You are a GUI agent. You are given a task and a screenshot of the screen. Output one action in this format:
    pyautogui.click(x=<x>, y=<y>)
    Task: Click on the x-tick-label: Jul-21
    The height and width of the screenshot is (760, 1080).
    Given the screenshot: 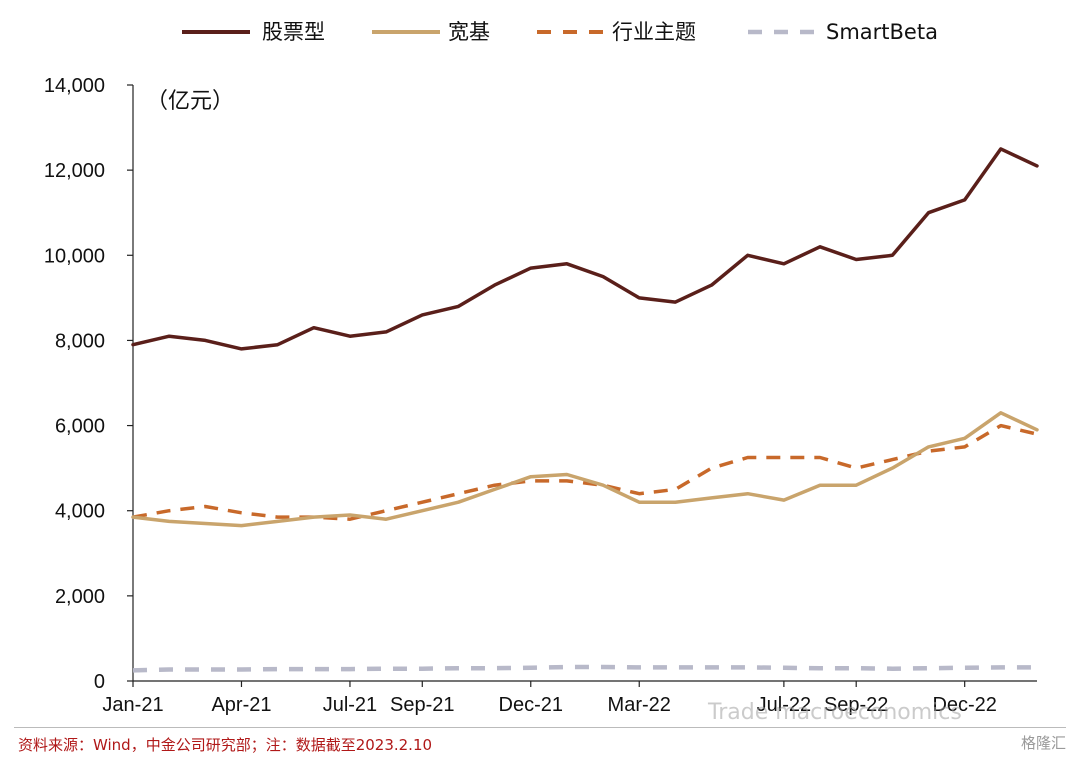 What is the action you would take?
    pyautogui.click(x=350, y=705)
    